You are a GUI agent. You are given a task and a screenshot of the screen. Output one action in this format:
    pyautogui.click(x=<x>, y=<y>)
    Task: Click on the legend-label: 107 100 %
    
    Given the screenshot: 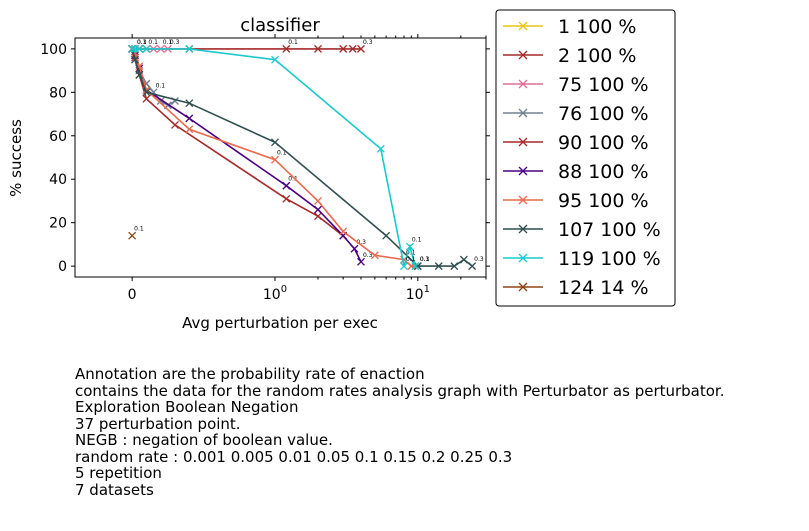 What is the action you would take?
    pyautogui.click(x=609, y=230)
    